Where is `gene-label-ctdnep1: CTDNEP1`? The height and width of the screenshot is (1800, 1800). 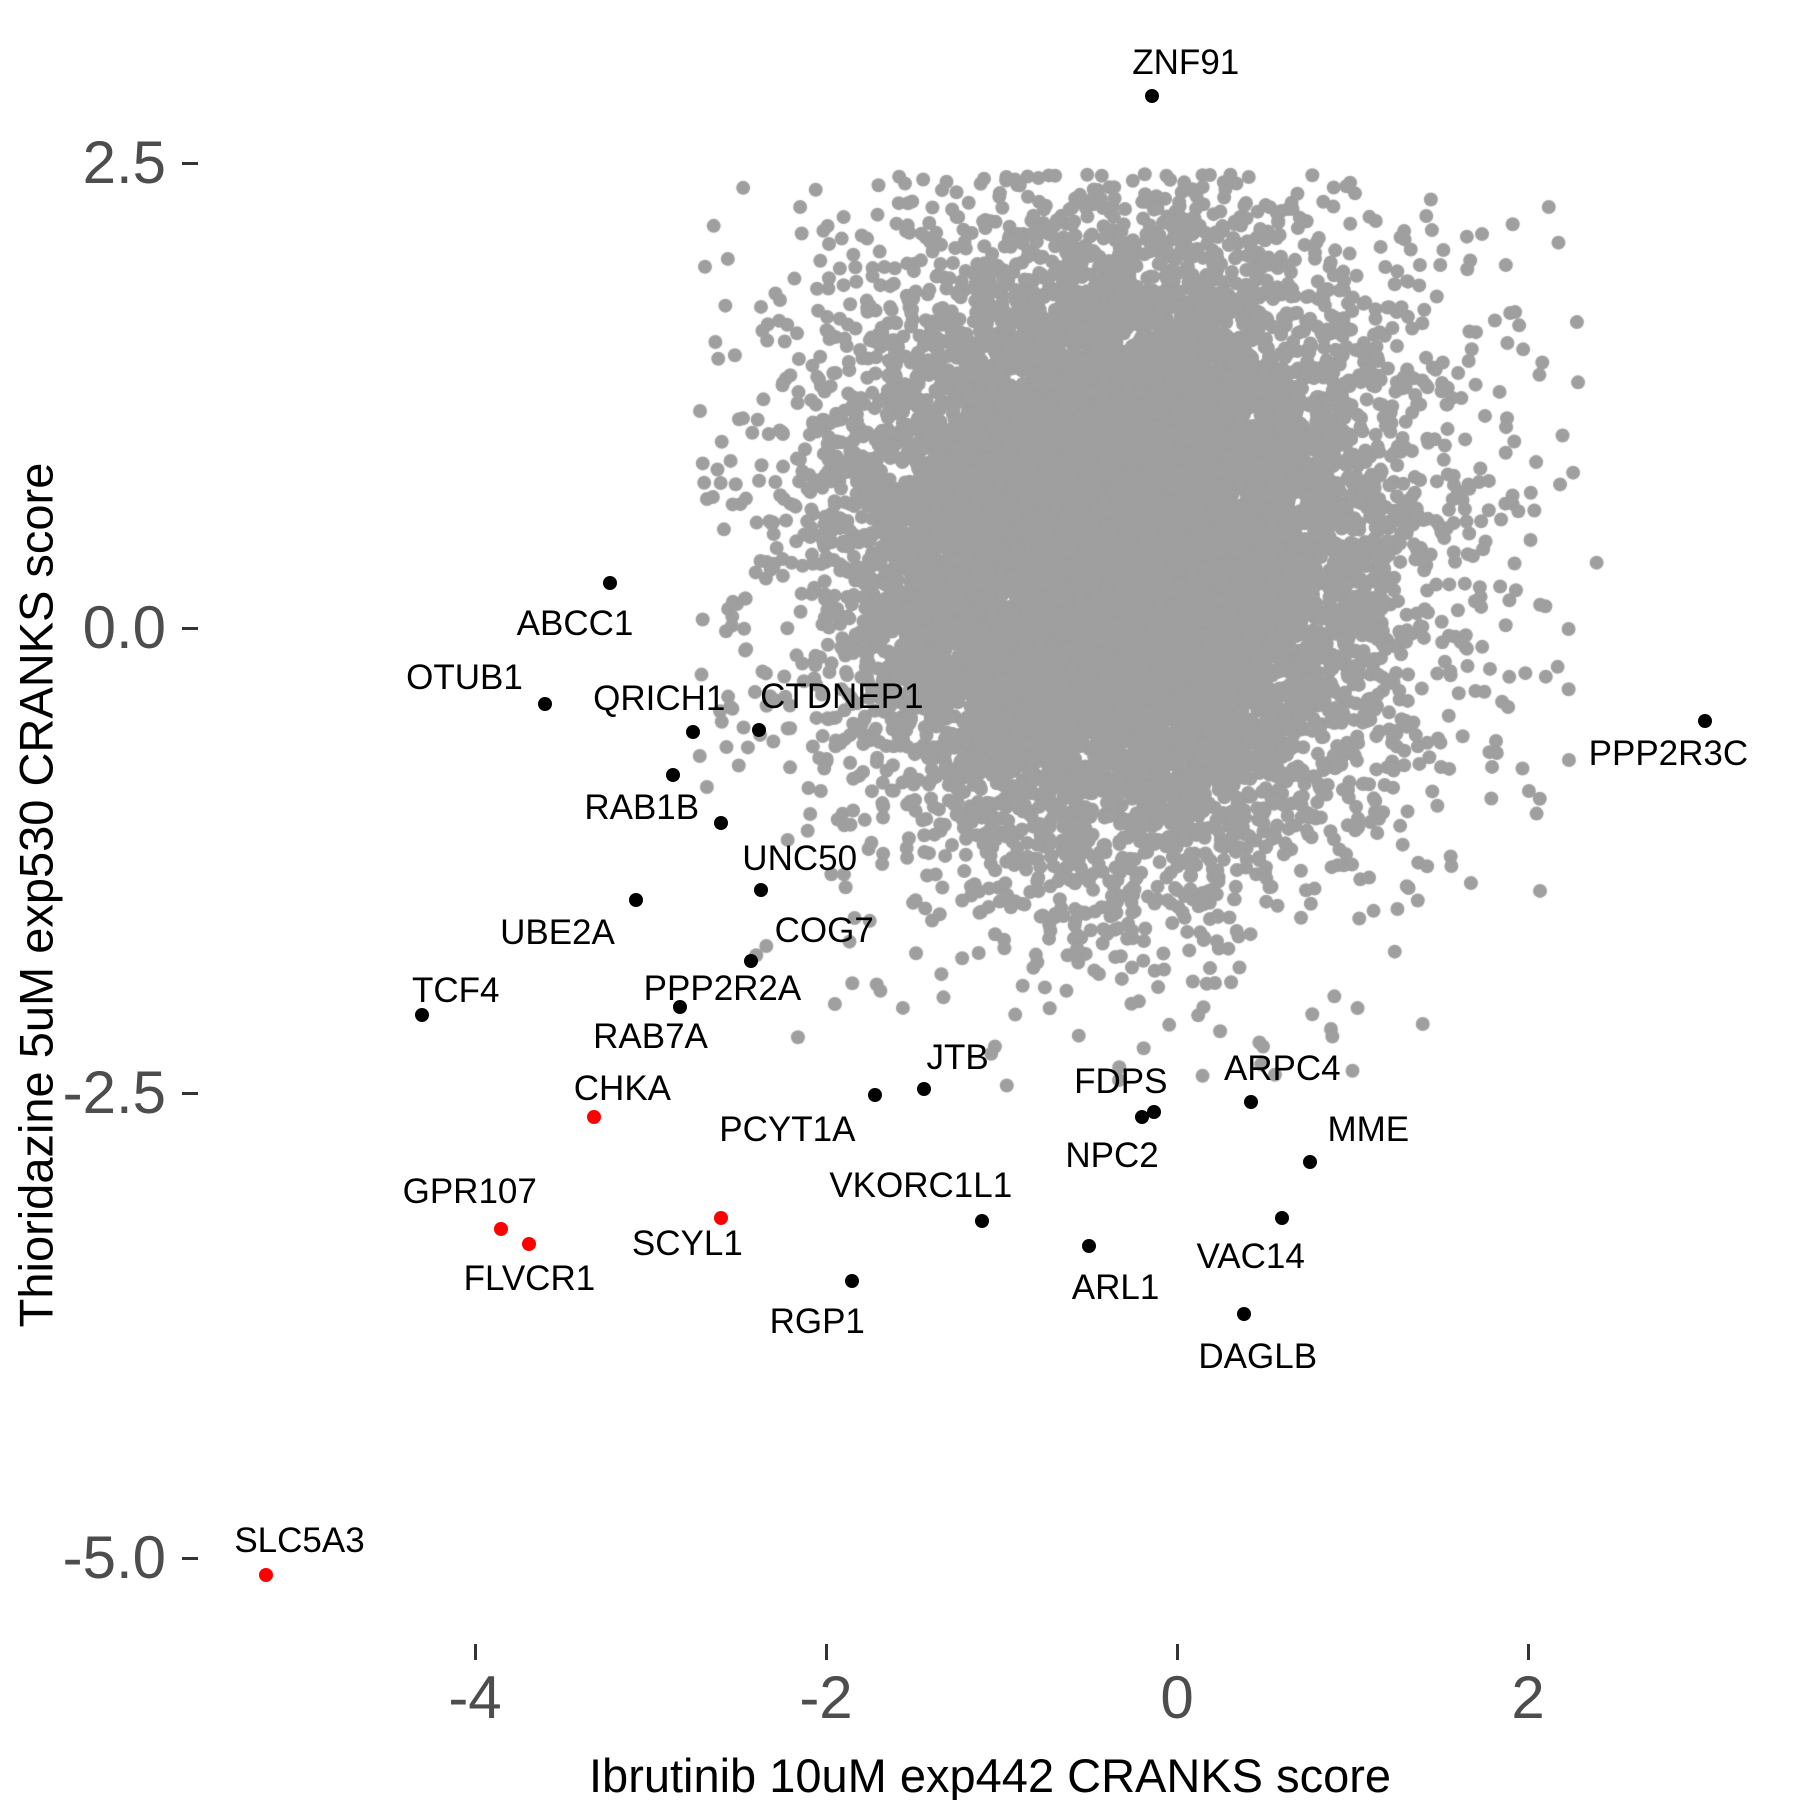 gene-label-ctdnep1: CTDNEP1 is located at coordinates (842, 696).